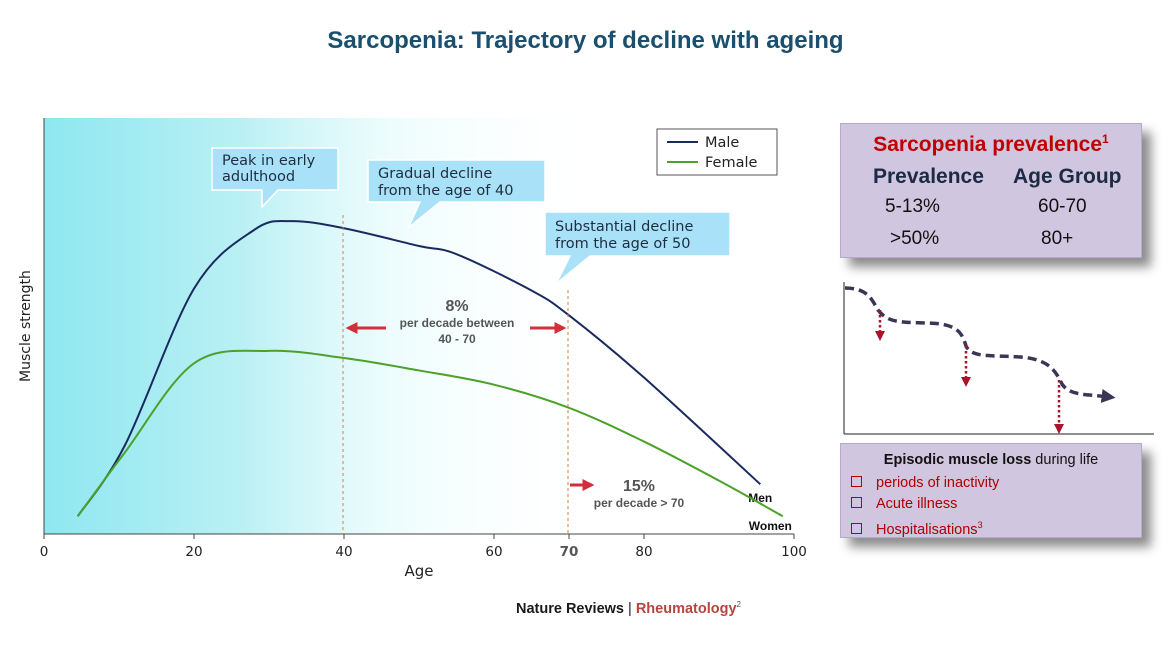 The image size is (1171, 651). What do you see at coordinates (928, 176) in the screenshot?
I see `prevalence-col-header: Prevalence` at bounding box center [928, 176].